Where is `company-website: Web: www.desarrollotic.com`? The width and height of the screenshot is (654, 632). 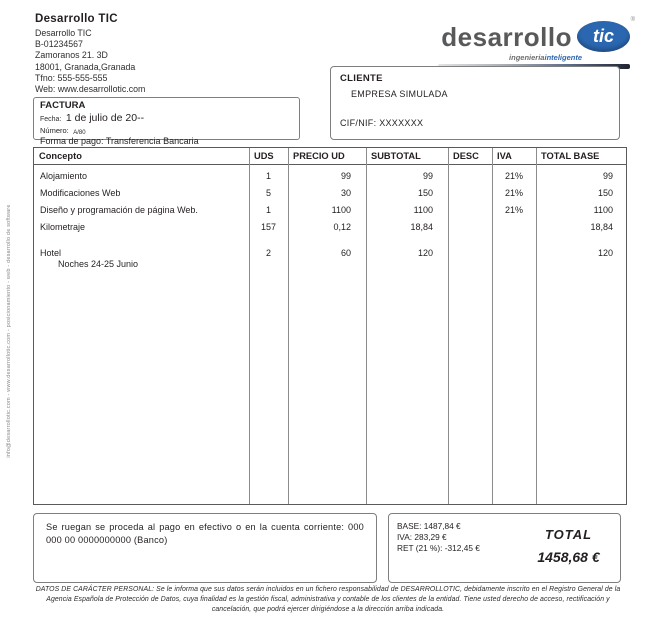 company-website: Web: www.desarrollotic.com is located at coordinates (90, 89).